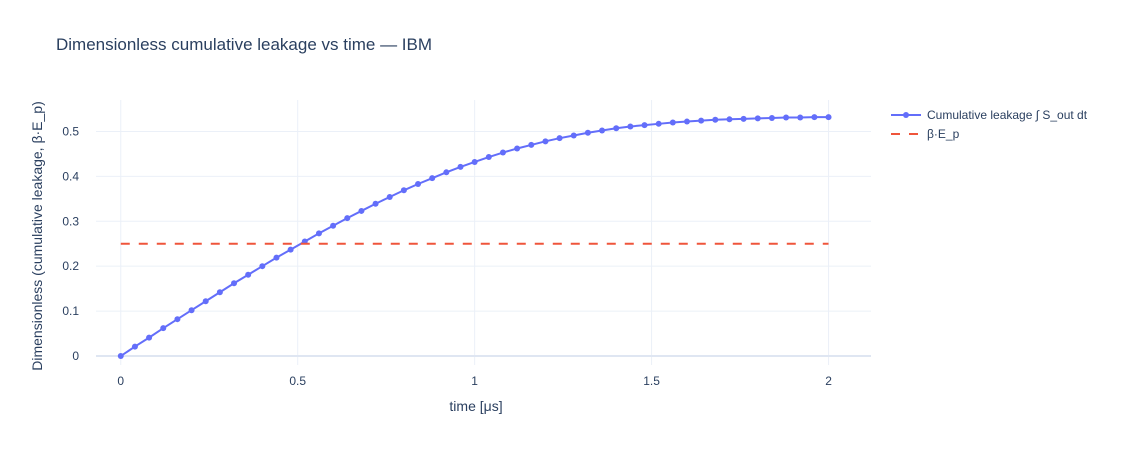 The width and height of the screenshot is (1135, 450). What do you see at coordinates (989, 124) in the screenshot?
I see `legend: Cumulative leakage ∫ S_out dt β·E_p` at bounding box center [989, 124].